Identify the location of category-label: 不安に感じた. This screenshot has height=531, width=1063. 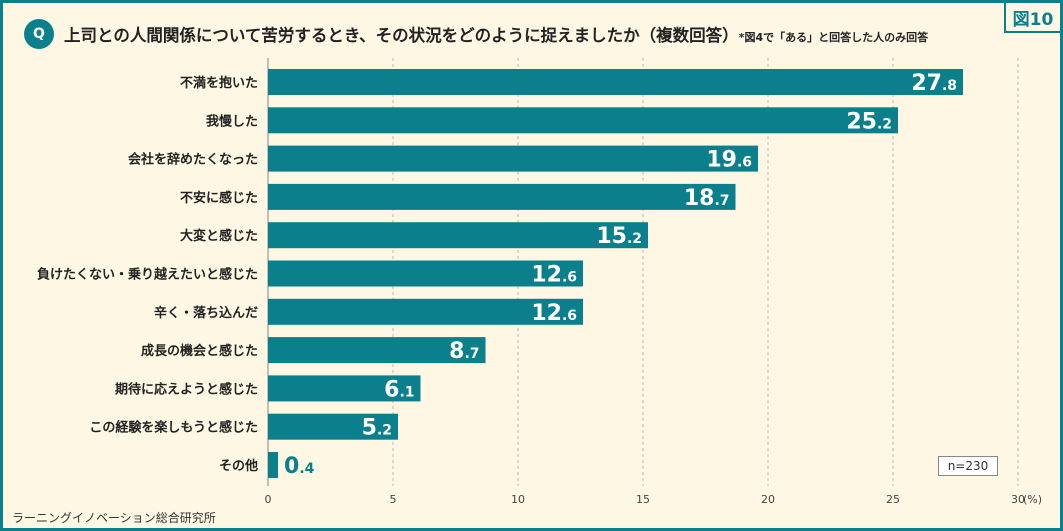
(219, 198).